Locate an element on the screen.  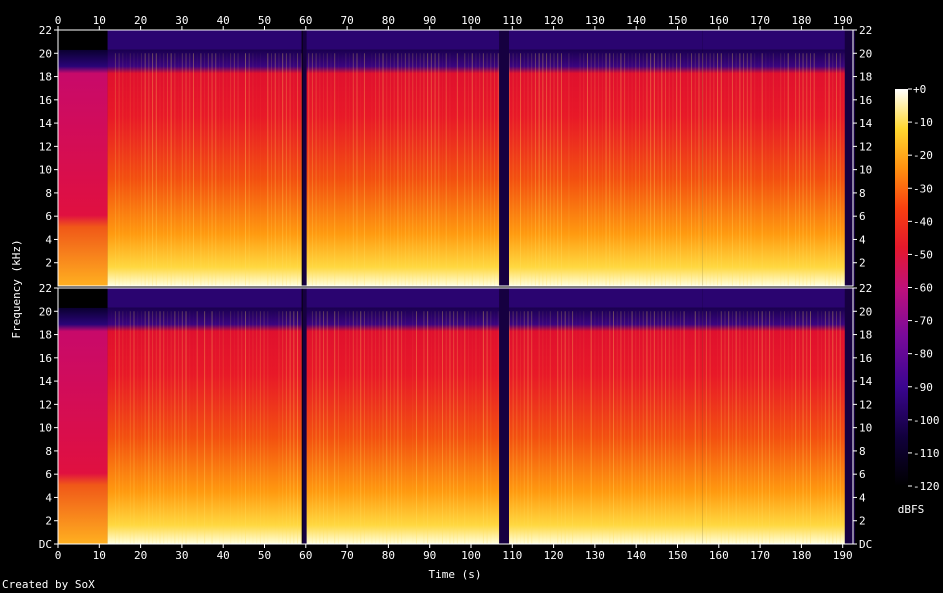
x-tick-label-top: 140 is located at coordinates (636, 20).